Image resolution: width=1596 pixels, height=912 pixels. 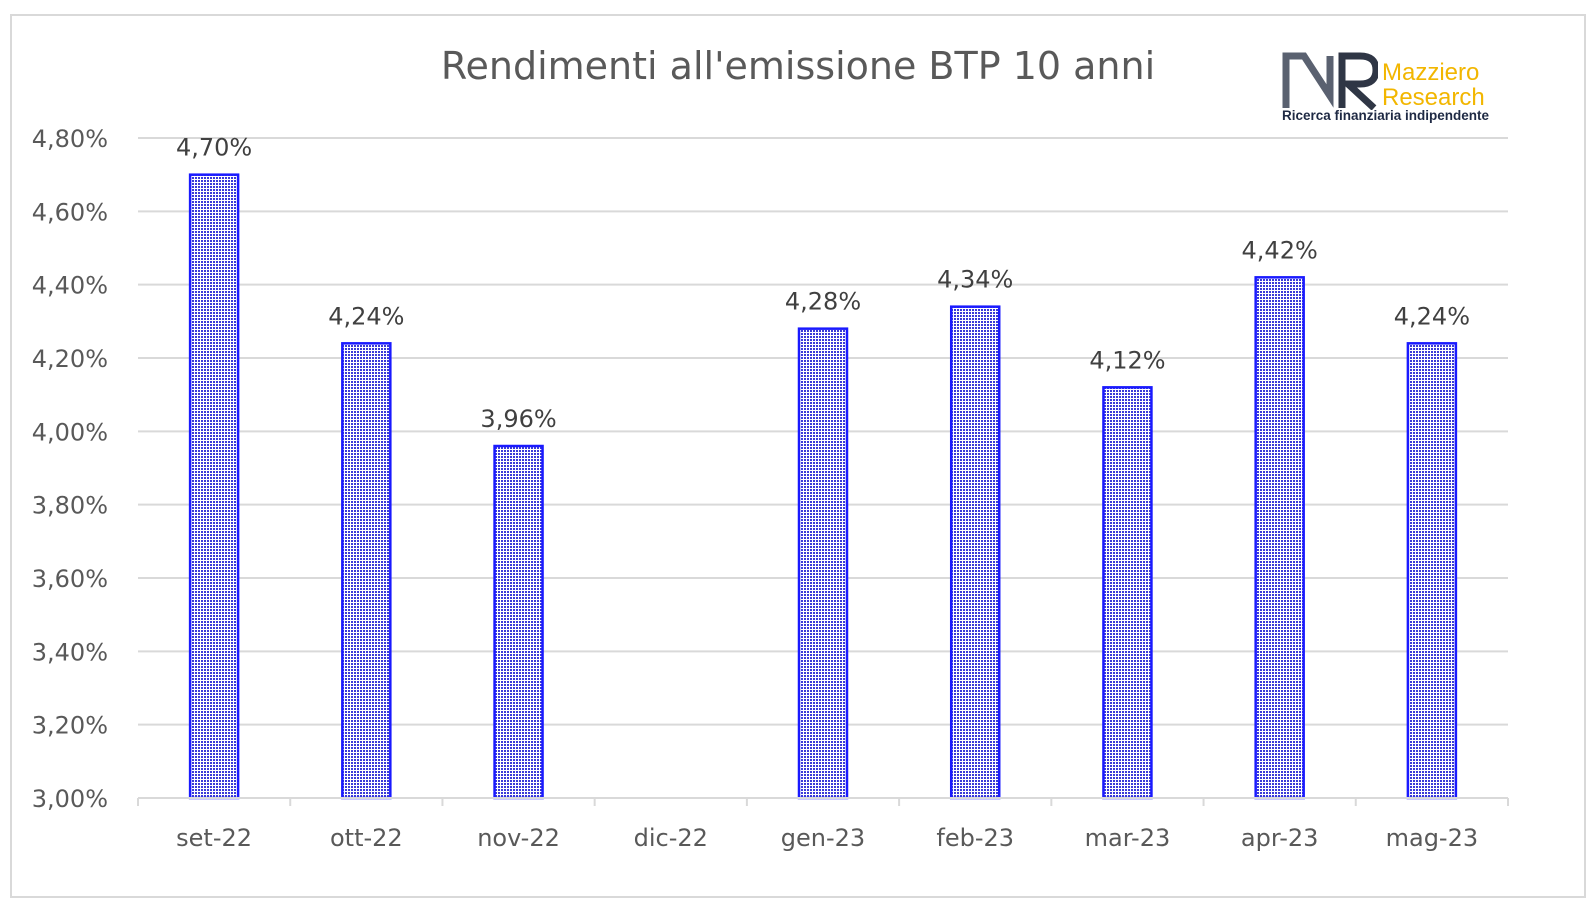 I want to click on data-label: 4,42%, so click(x=1280, y=250).